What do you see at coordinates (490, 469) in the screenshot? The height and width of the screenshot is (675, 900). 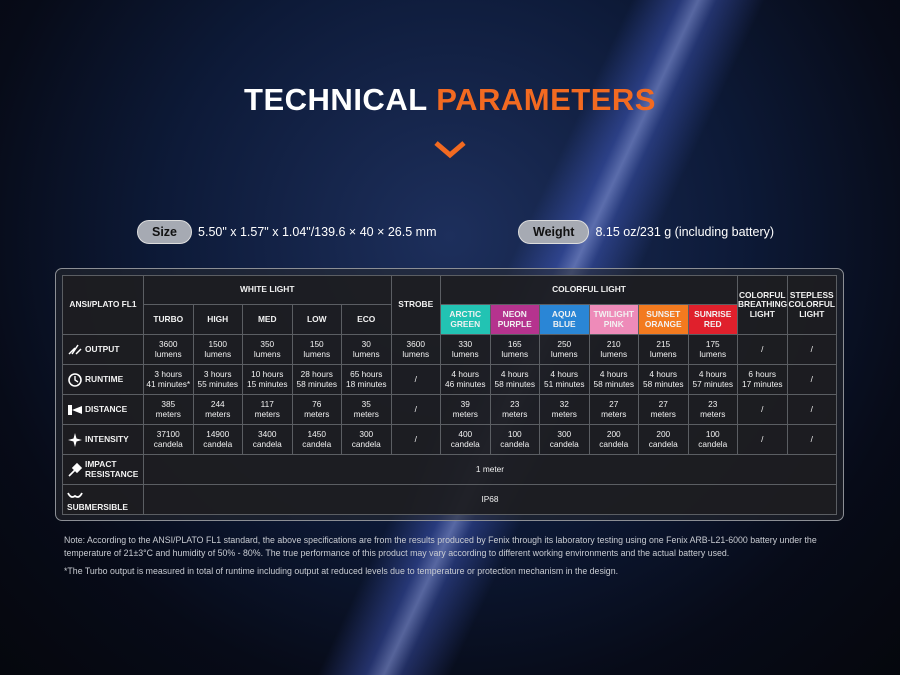 I see `cell: 1 meter` at bounding box center [490, 469].